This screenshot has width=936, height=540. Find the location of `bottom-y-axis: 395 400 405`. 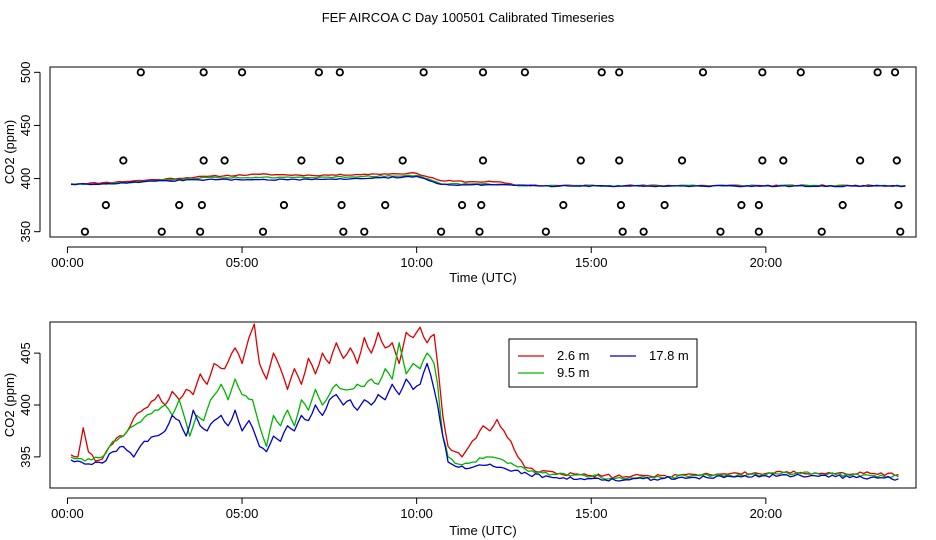

bottom-y-axis: 395 400 405 is located at coordinates (29, 405).